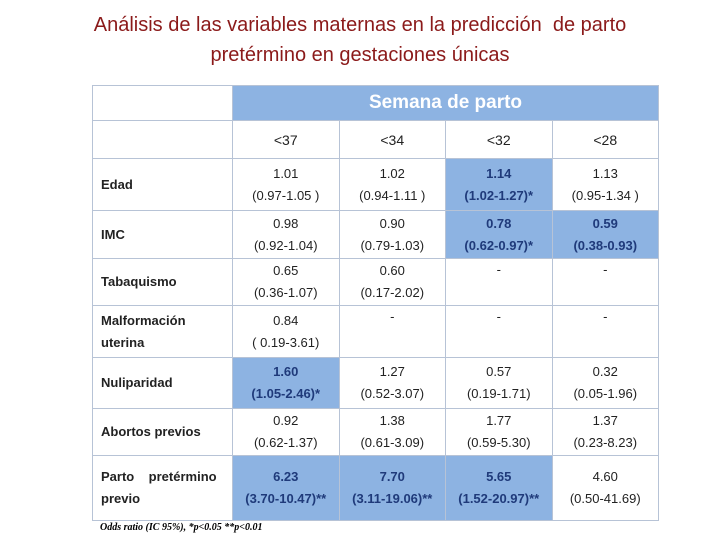 The width and height of the screenshot is (720, 540). What do you see at coordinates (392, 245) in the screenshot?
I see `confidence-interval: (0.79-1.03)` at bounding box center [392, 245].